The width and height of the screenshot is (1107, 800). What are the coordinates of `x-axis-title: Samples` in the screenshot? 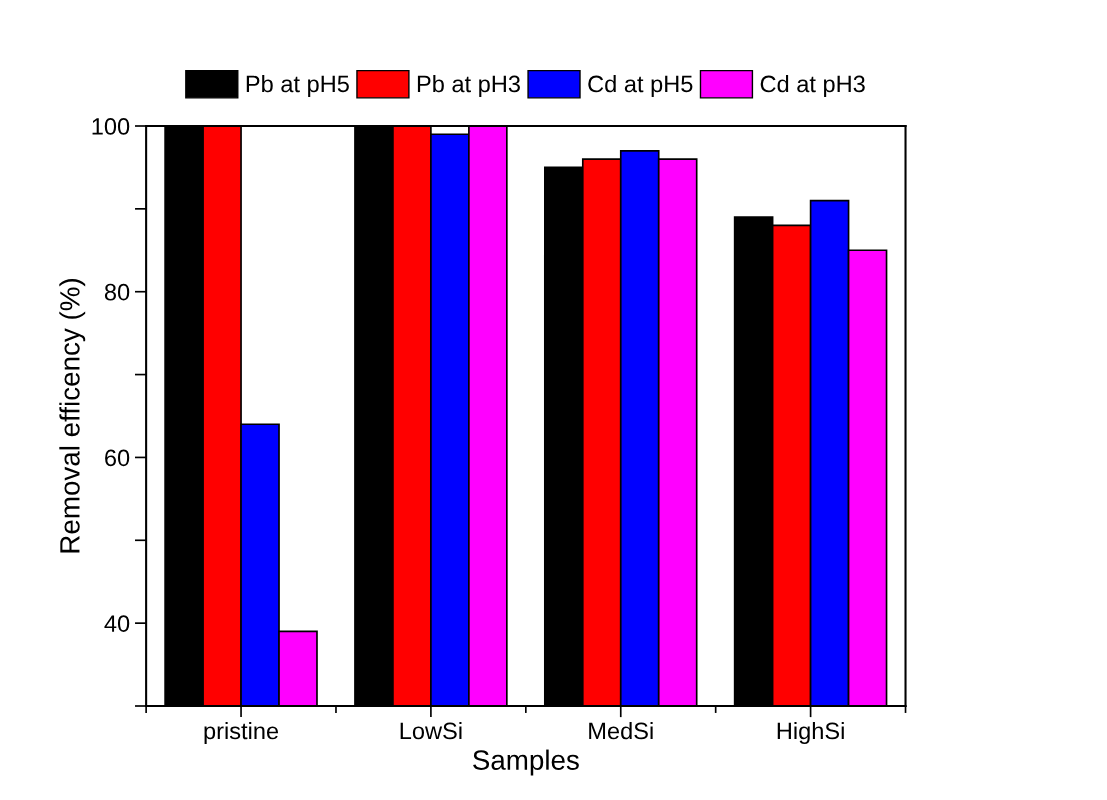 It's located at (526, 762).